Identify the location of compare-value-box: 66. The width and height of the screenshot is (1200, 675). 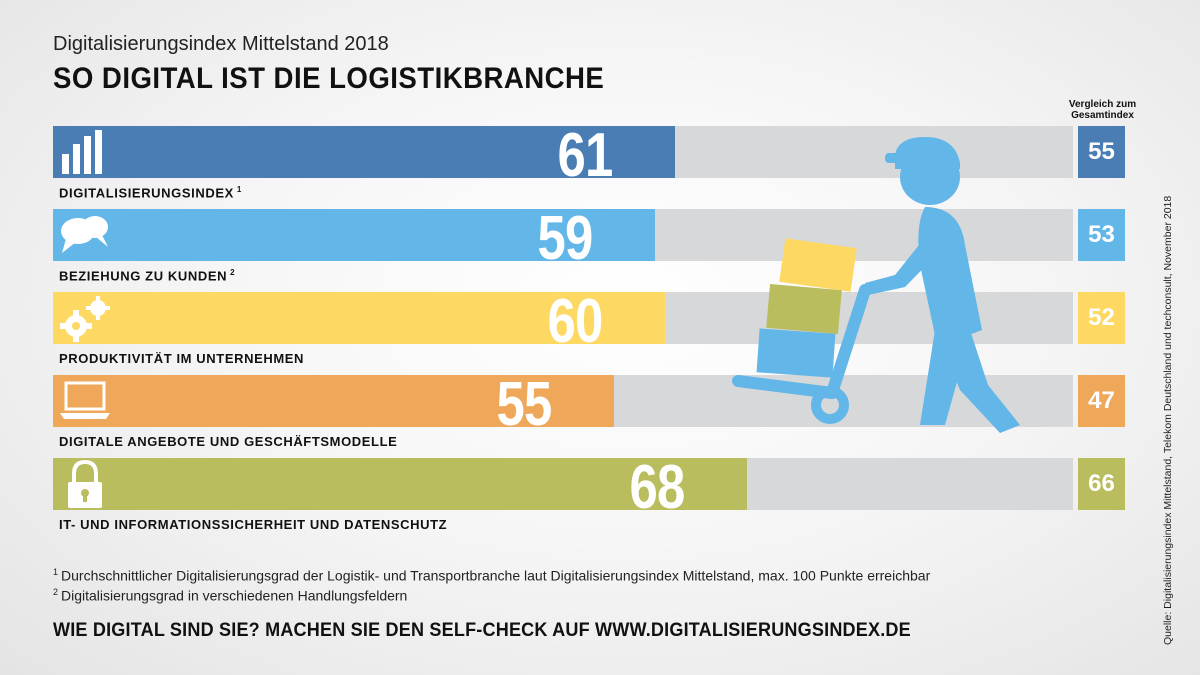
(1101, 484).